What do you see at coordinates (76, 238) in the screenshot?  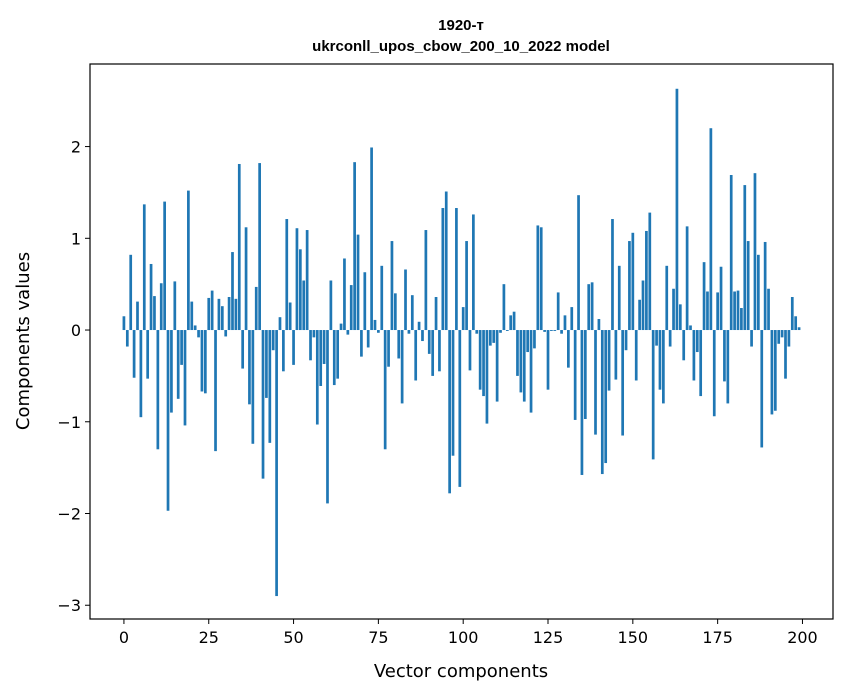 I see `y-tick-label: 1` at bounding box center [76, 238].